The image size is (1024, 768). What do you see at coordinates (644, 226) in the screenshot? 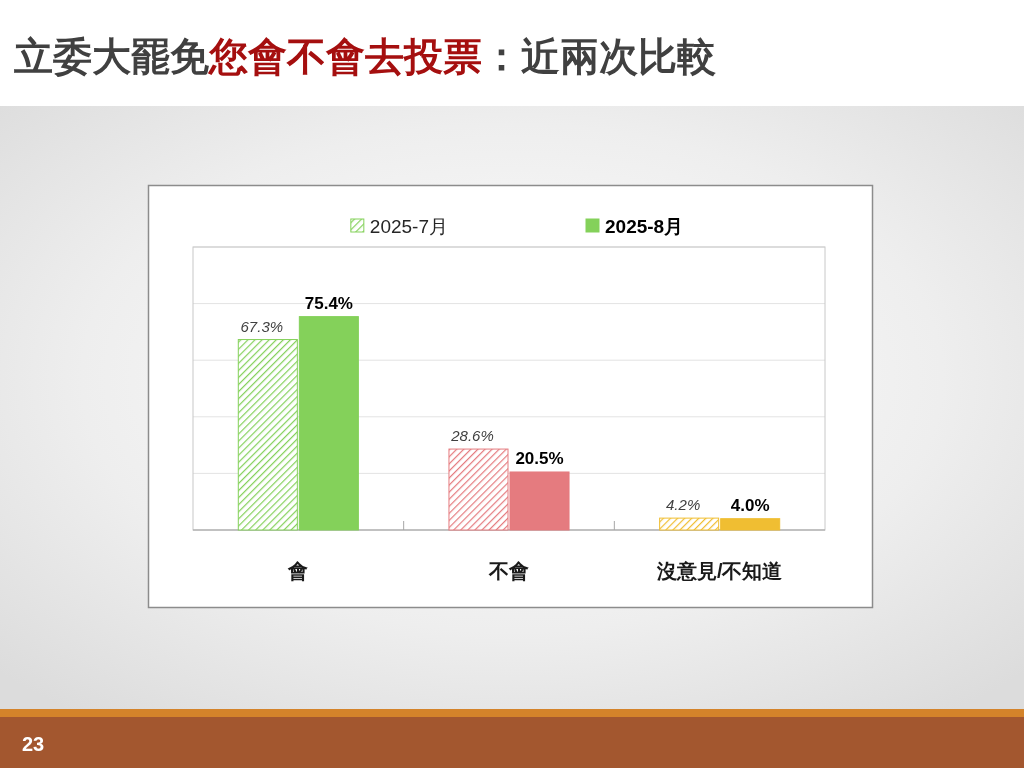
I see `legend-label: 2025-8月` at bounding box center [644, 226].